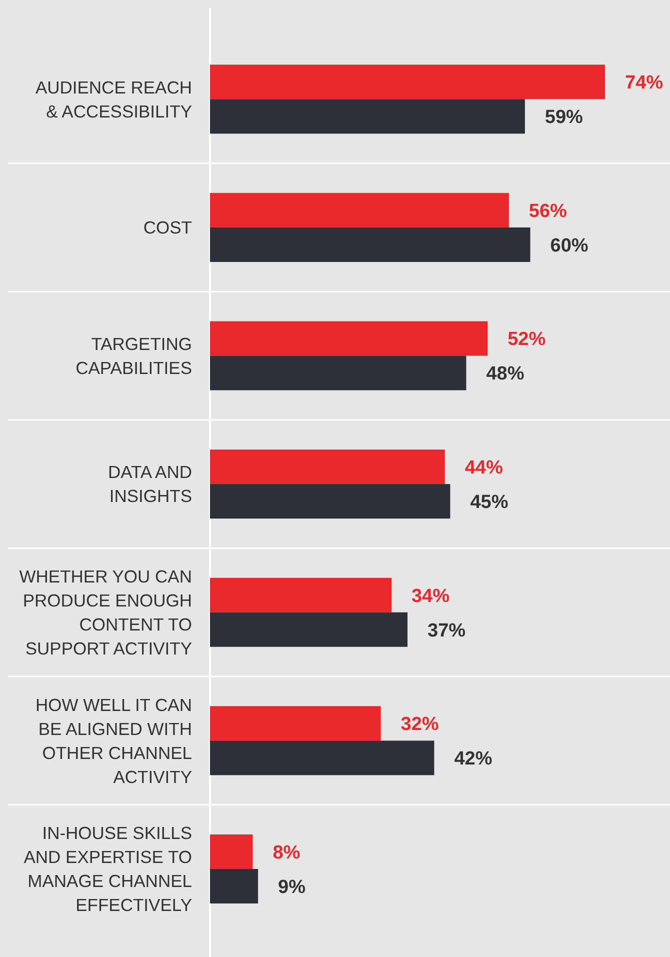 This screenshot has width=670, height=957. Describe the element at coordinates (473, 759) in the screenshot. I see `data-label: 42%` at that location.